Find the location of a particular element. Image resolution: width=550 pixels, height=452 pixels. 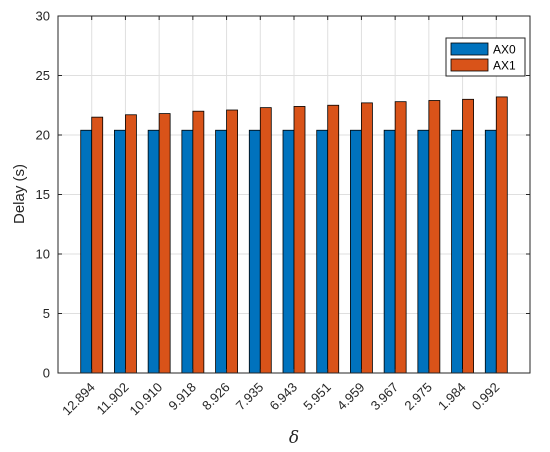

x-tick-label: 9.918 is located at coordinates (182, 397).